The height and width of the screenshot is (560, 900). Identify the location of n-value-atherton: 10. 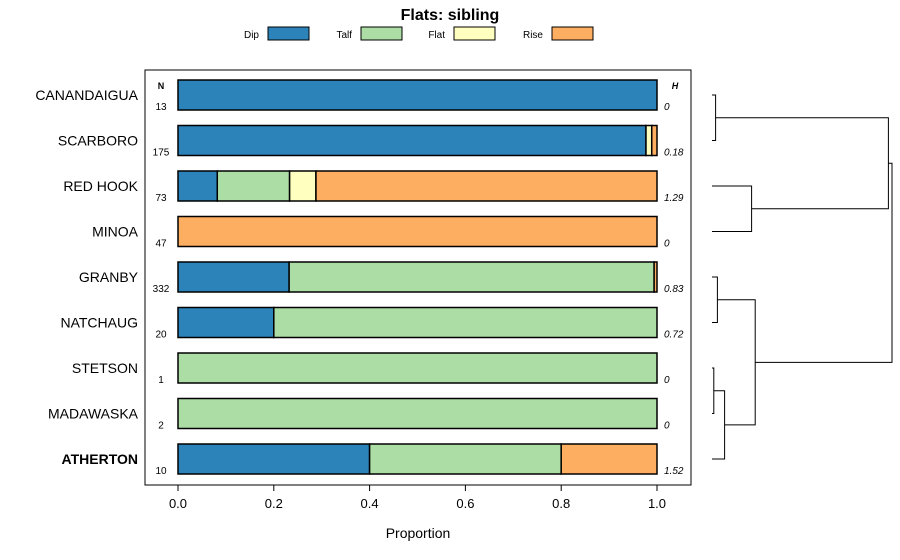
(161, 471).